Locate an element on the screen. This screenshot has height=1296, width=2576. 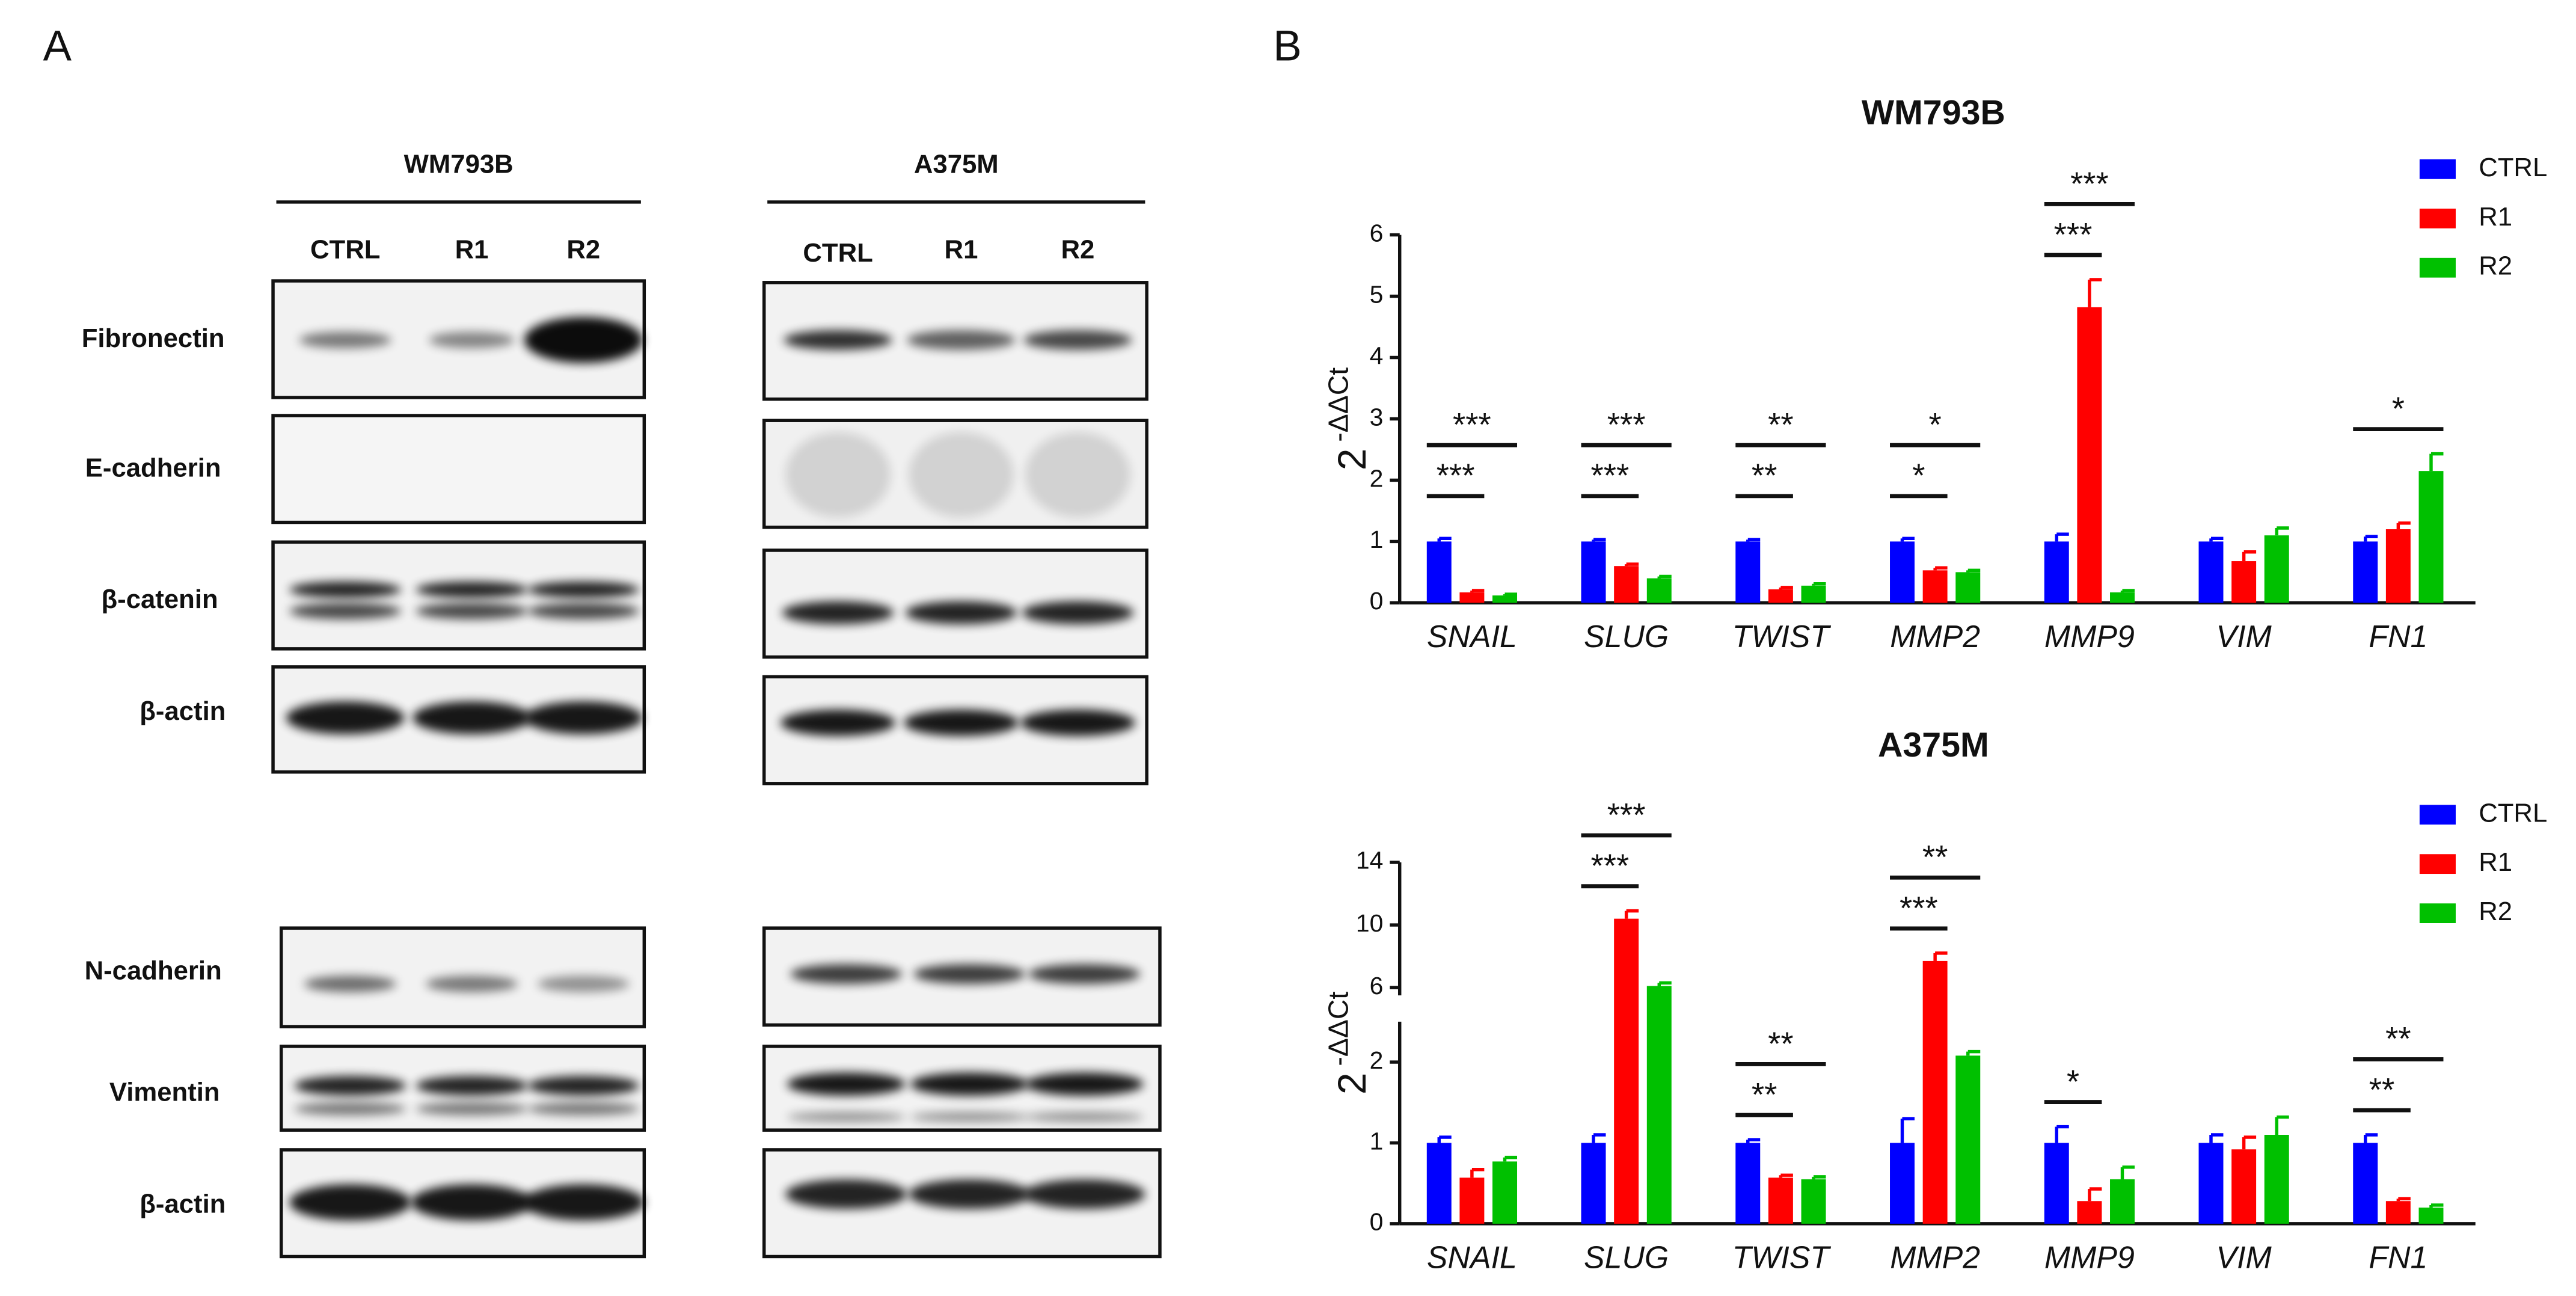
x-tick-label: SNAIL is located at coordinates (1472, 636).